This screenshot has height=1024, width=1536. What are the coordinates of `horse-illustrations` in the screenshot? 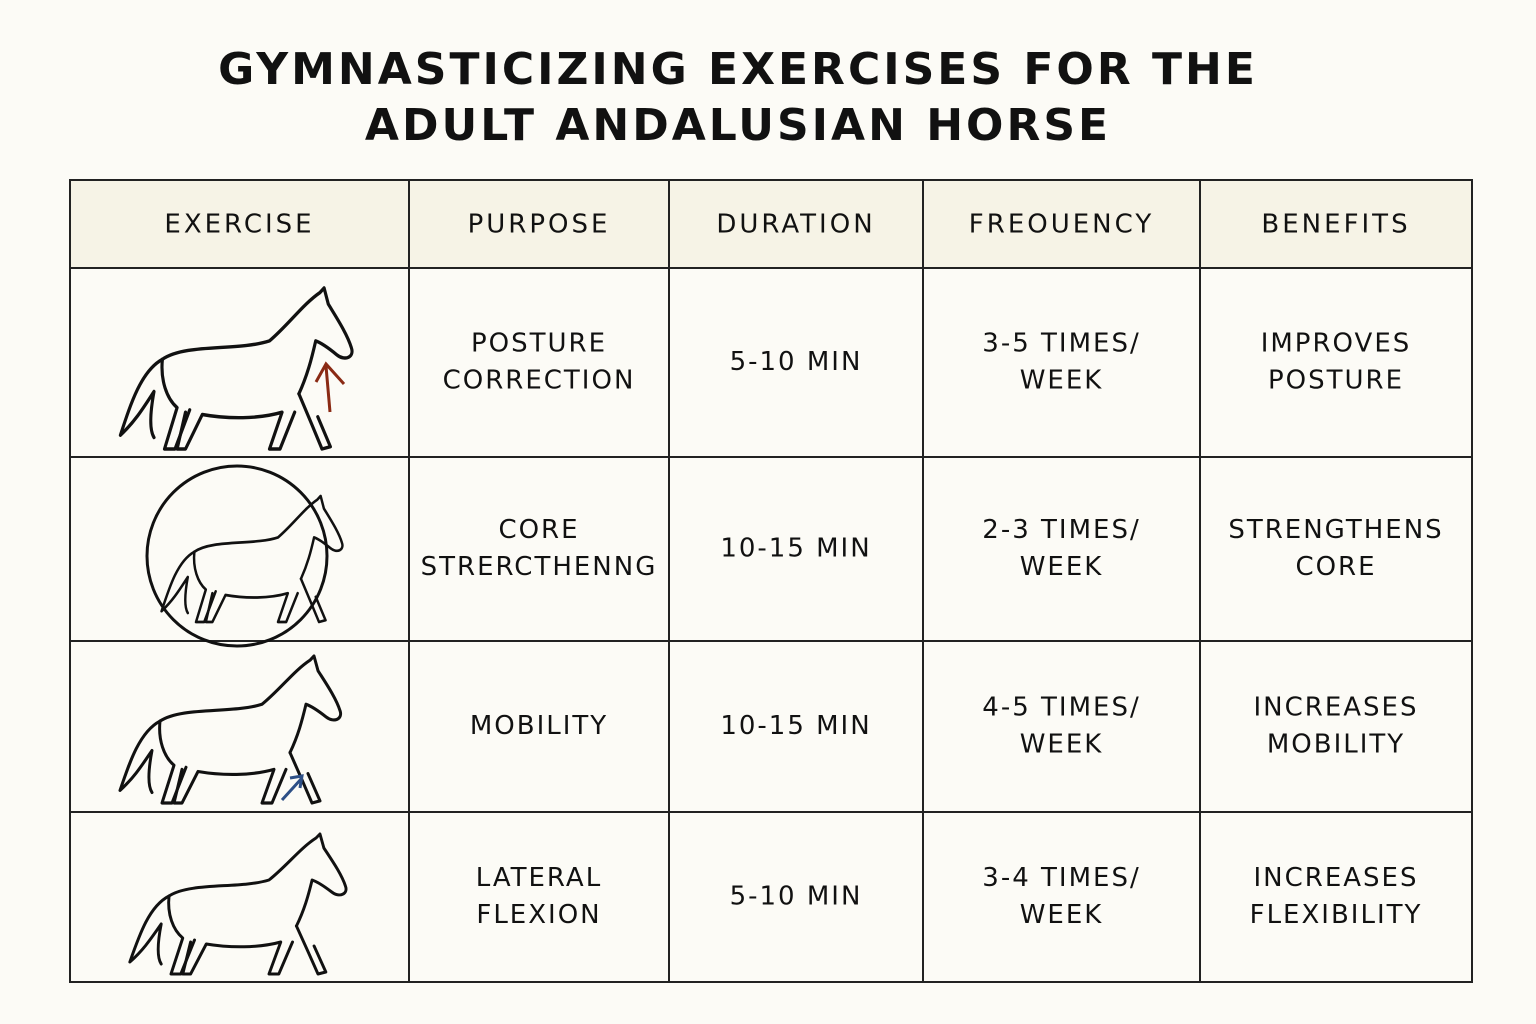 It's located at (236, 631).